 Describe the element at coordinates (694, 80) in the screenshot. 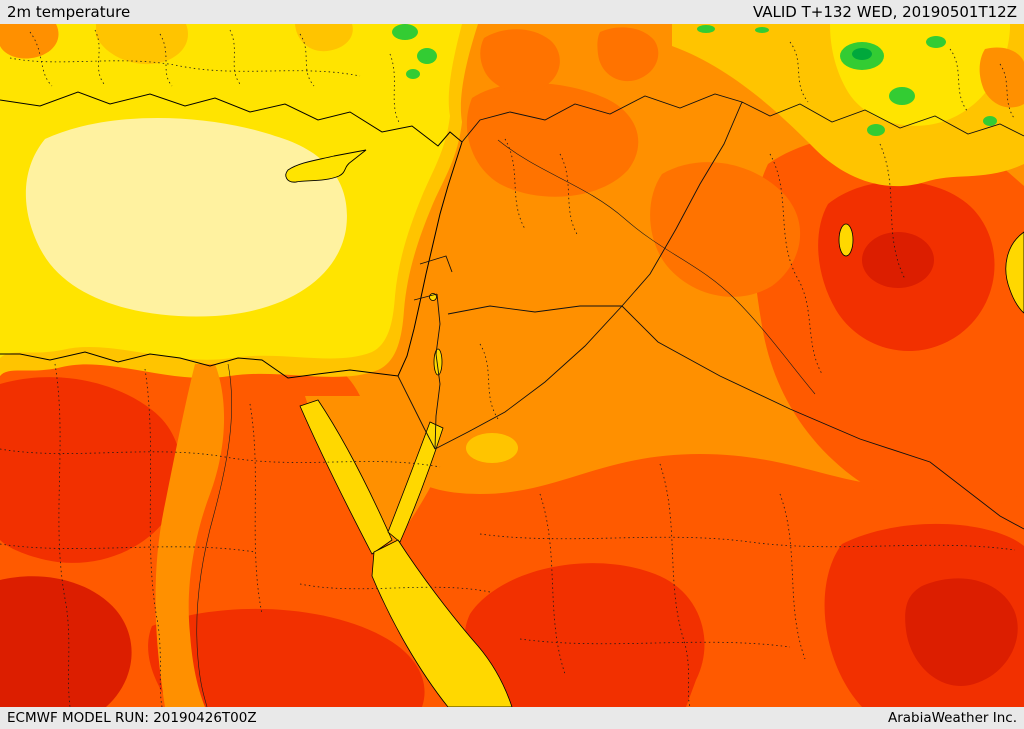

I see `cool-green-spots` at that location.